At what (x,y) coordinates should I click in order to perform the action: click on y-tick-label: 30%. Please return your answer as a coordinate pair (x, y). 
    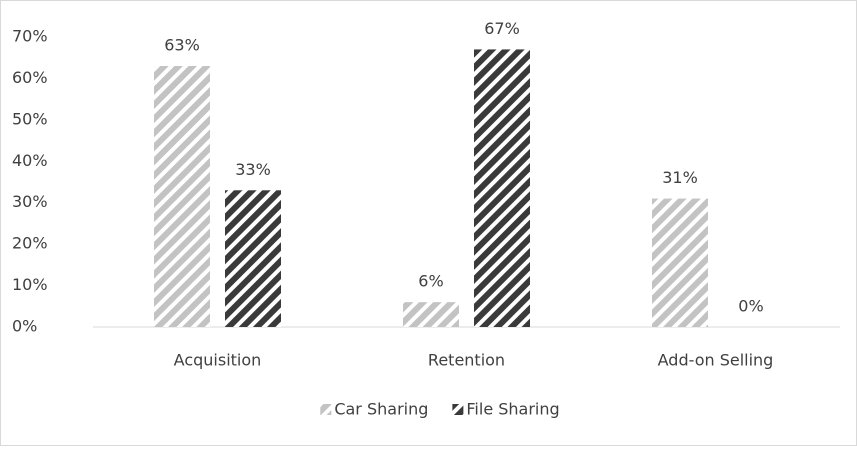
    Looking at the image, I should click on (30, 201).